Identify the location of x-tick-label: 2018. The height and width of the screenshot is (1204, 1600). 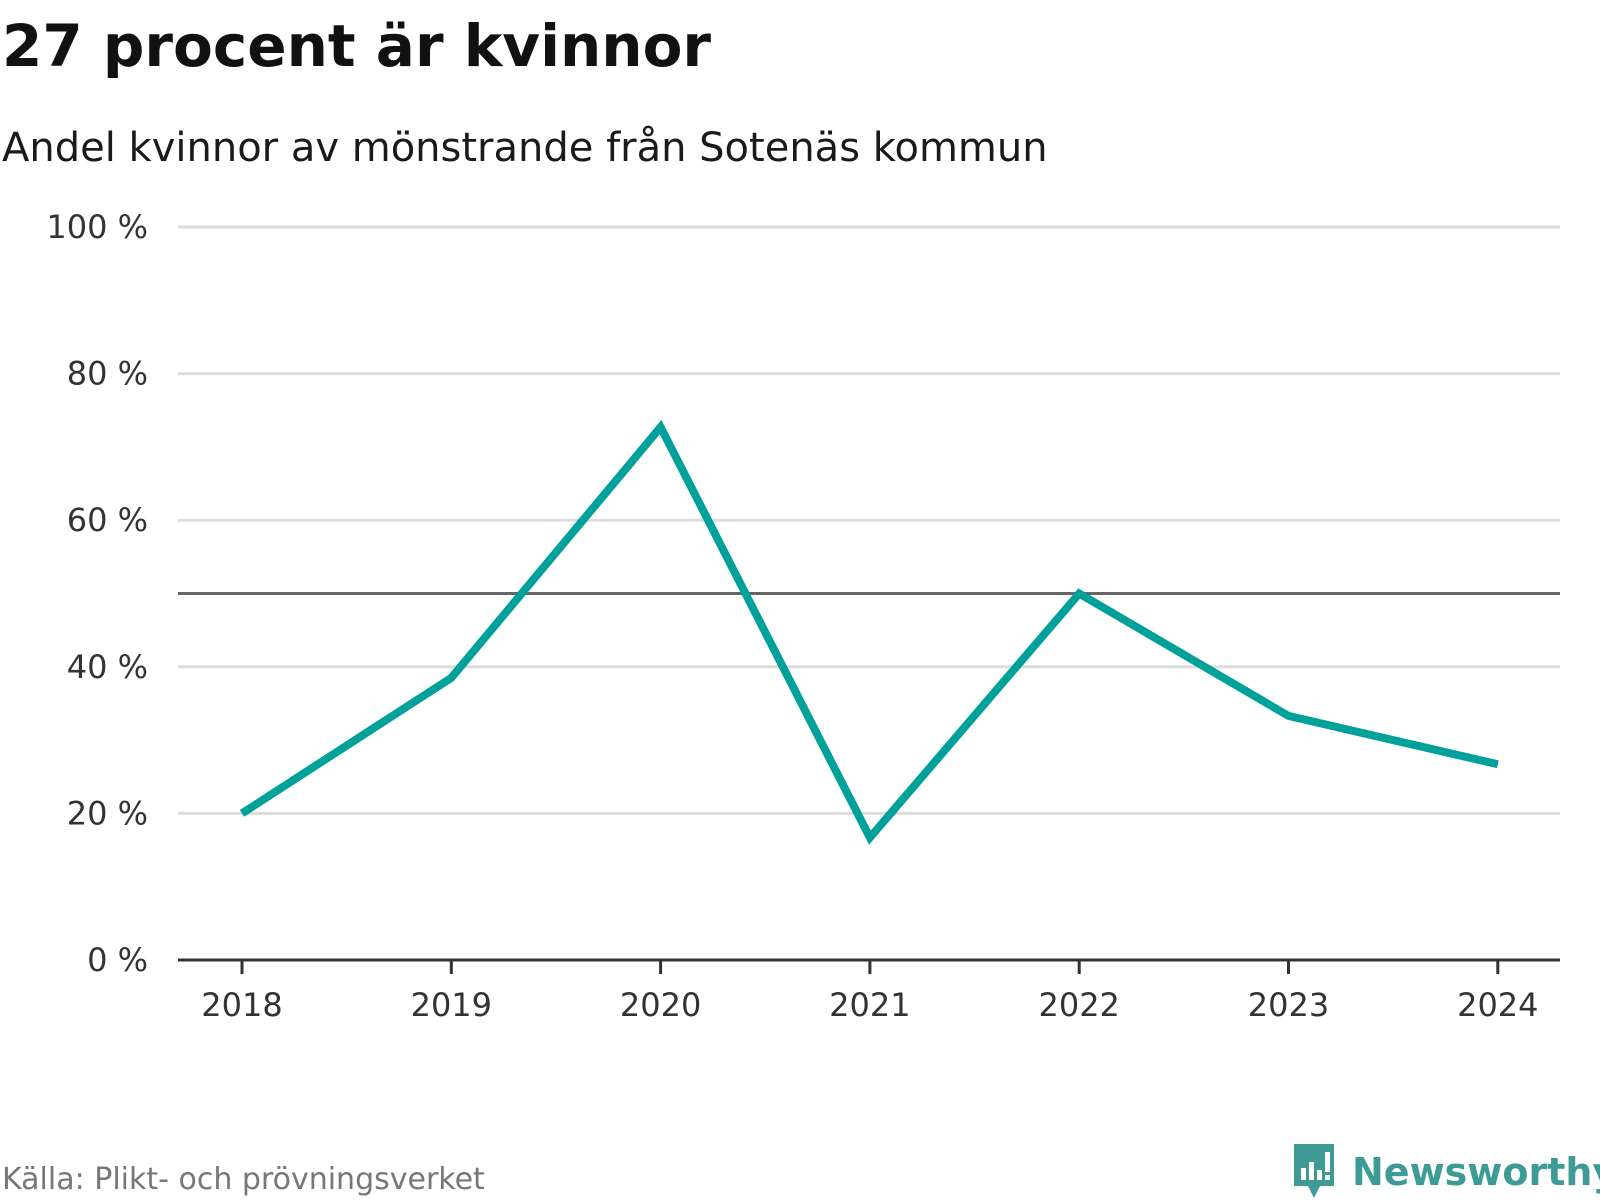
(241, 1005).